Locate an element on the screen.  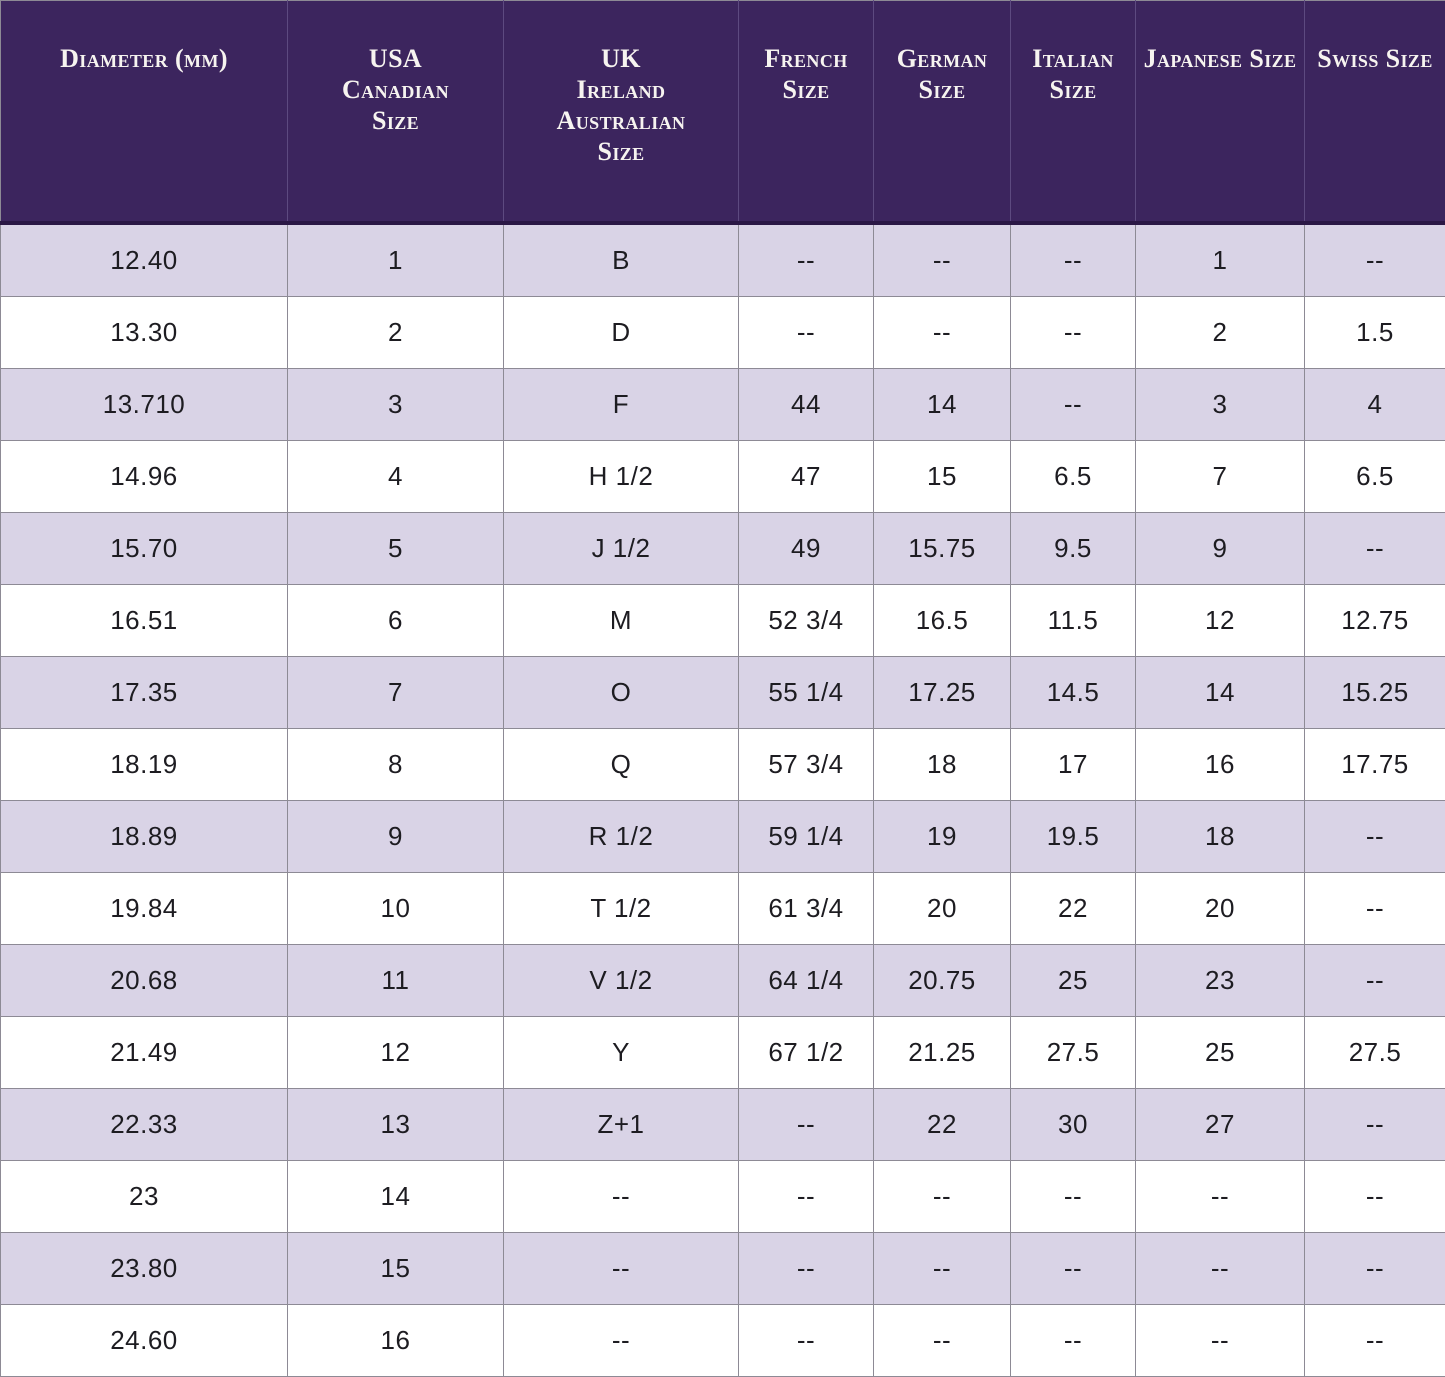
column-header: Italian Size is located at coordinates (1073, 112).